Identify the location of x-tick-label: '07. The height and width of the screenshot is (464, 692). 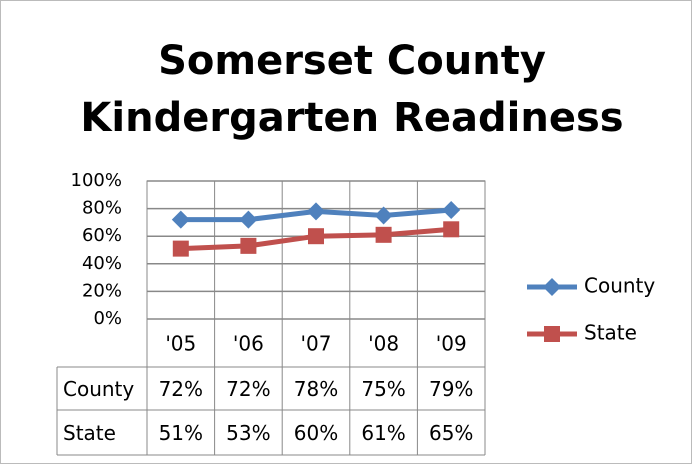
(316, 344).